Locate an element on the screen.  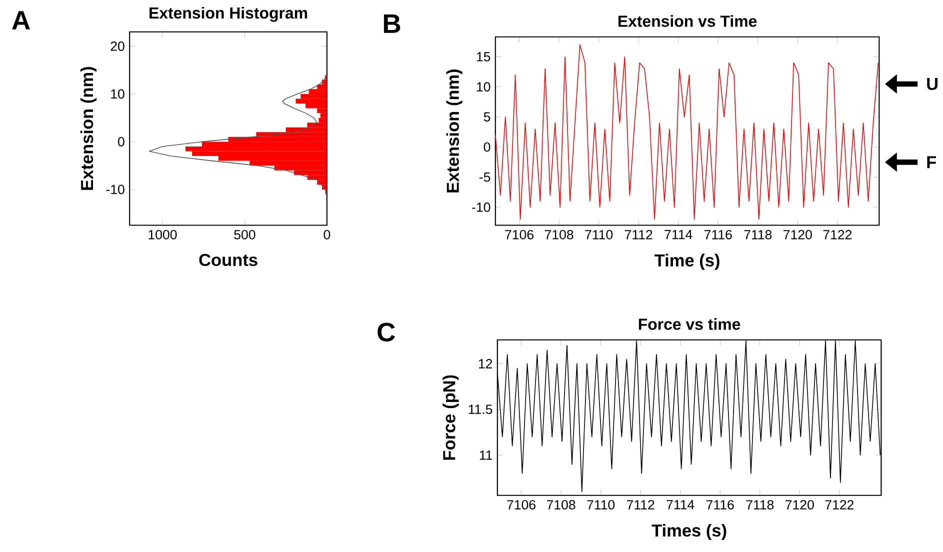
x-tick-label: 500 is located at coordinates (245, 235).